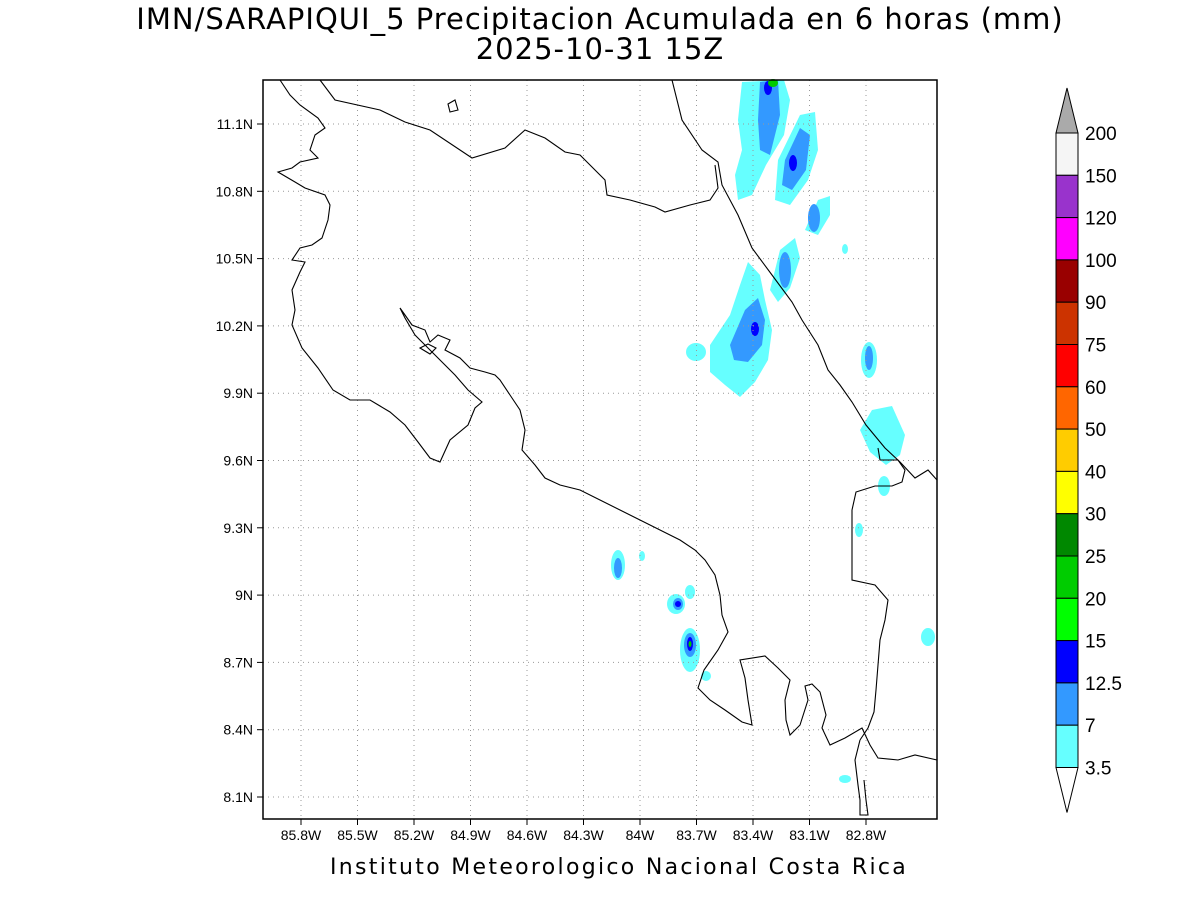 This screenshot has height=900, width=1200. I want to click on panama-border, so click(878, 594).